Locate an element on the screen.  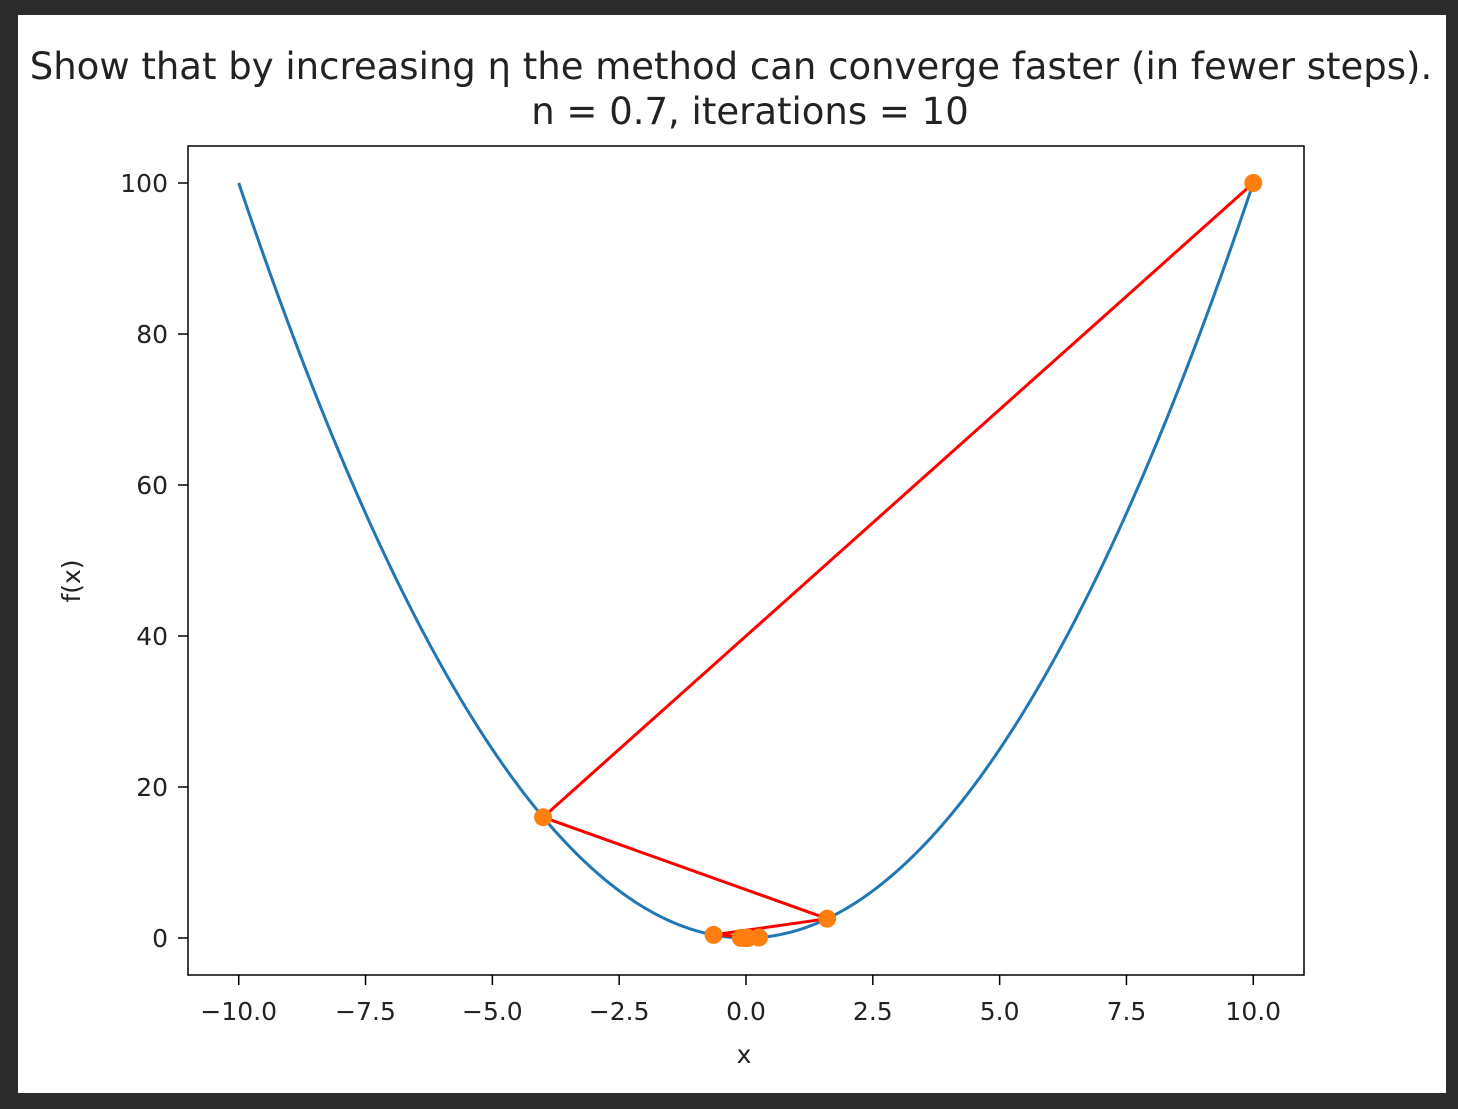
x-tick-label: 7.5 is located at coordinates (1127, 1011).